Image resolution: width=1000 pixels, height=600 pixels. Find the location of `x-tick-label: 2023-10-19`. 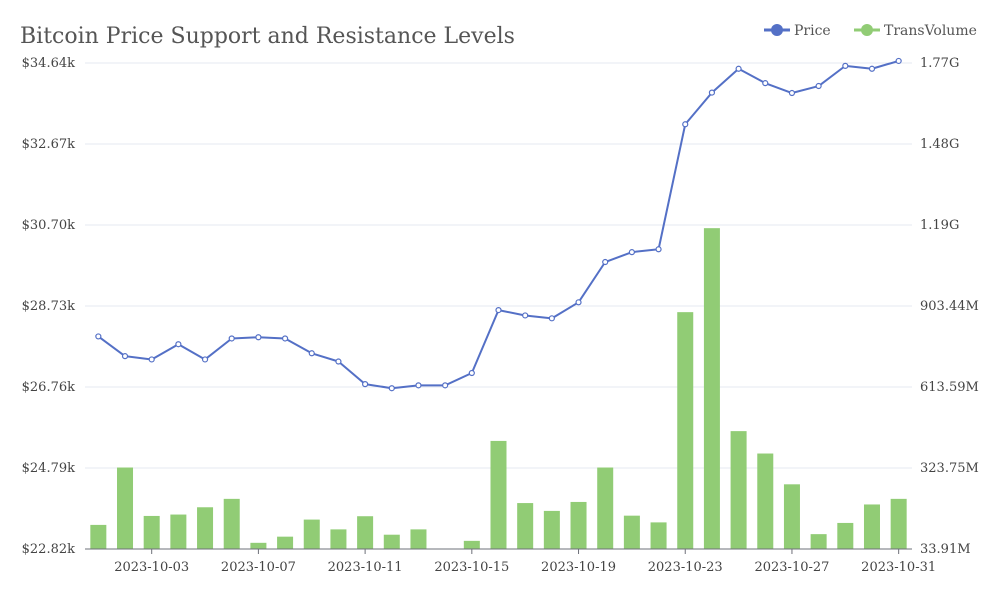

x-tick-label: 2023-10-19 is located at coordinates (578, 567).